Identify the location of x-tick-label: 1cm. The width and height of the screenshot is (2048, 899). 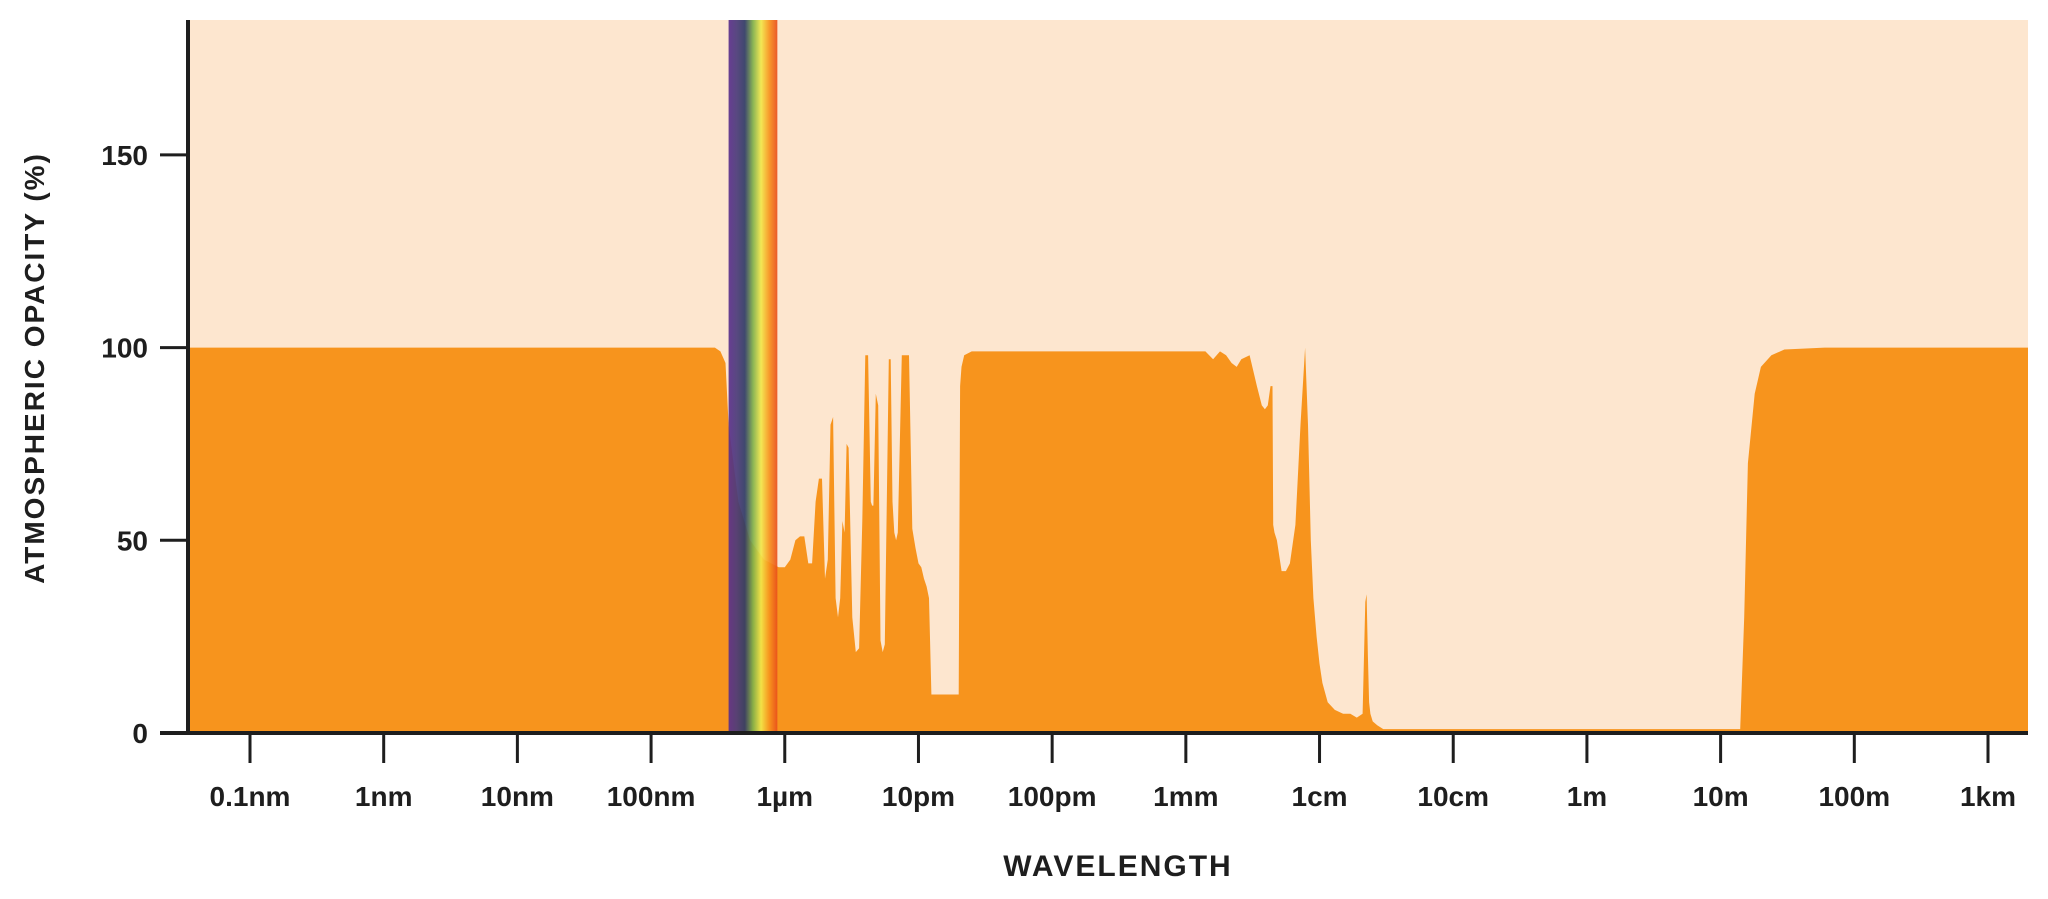
(1320, 796).